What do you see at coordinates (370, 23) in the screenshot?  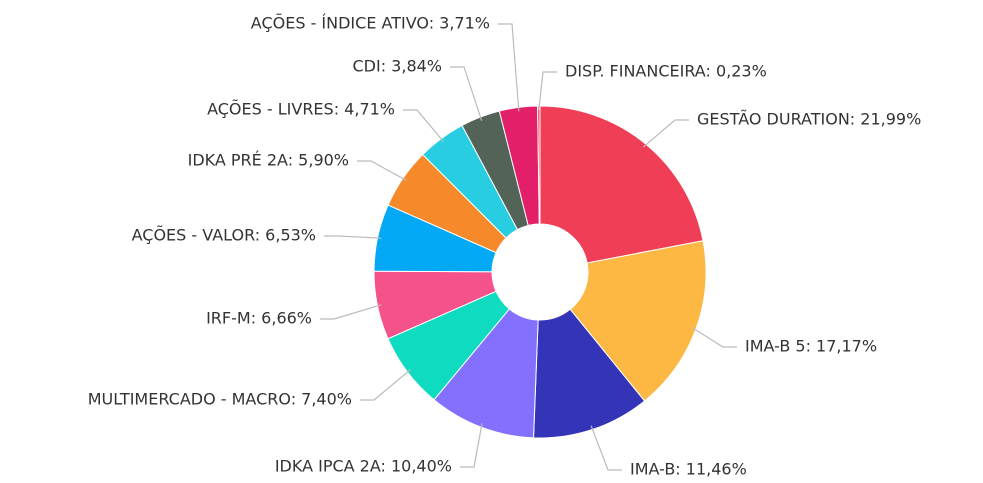 I see `data-label: AÇÕES - ÍNDICE ATIVO: 3,71%` at bounding box center [370, 23].